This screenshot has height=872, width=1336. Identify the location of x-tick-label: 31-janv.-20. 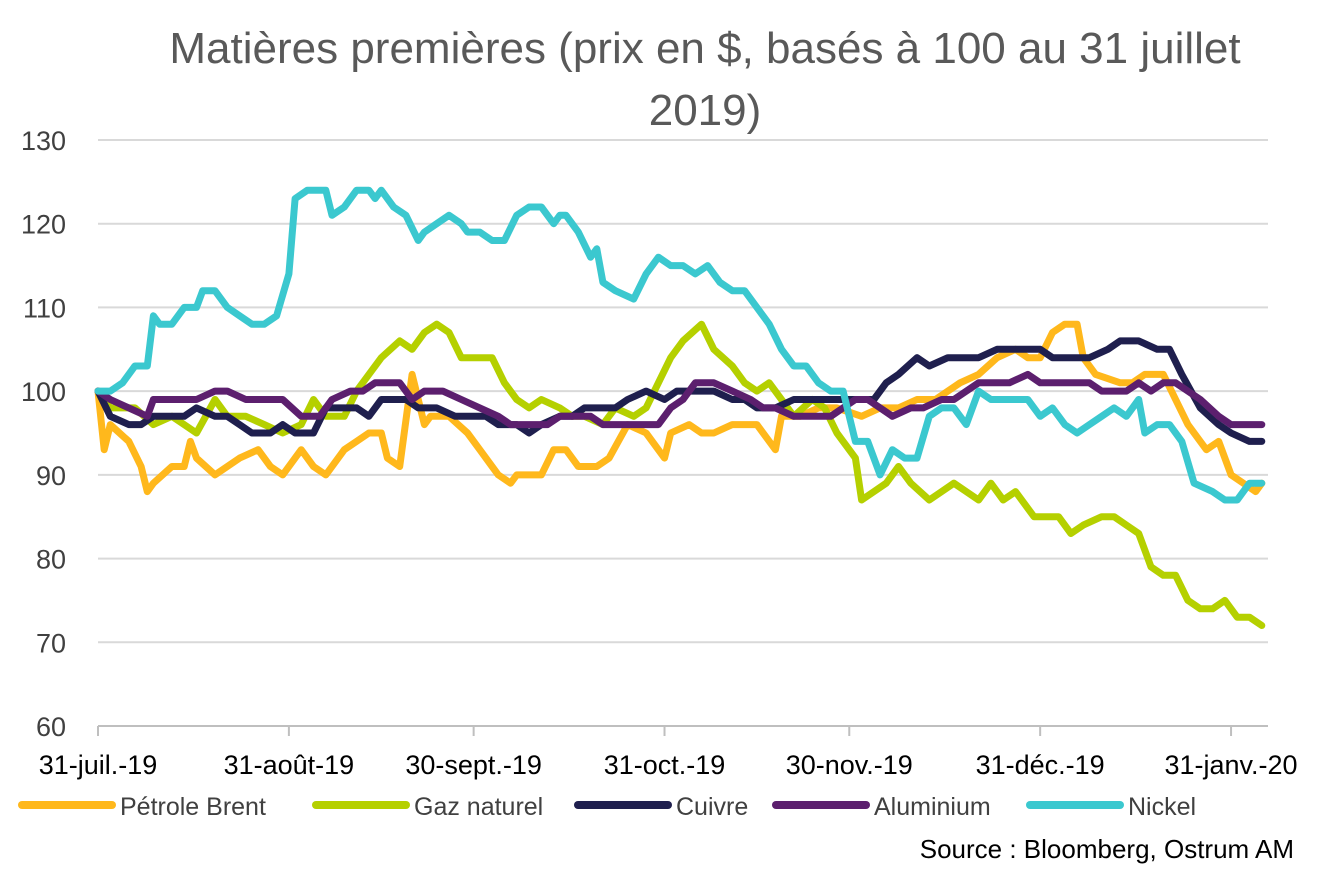
(1231, 765).